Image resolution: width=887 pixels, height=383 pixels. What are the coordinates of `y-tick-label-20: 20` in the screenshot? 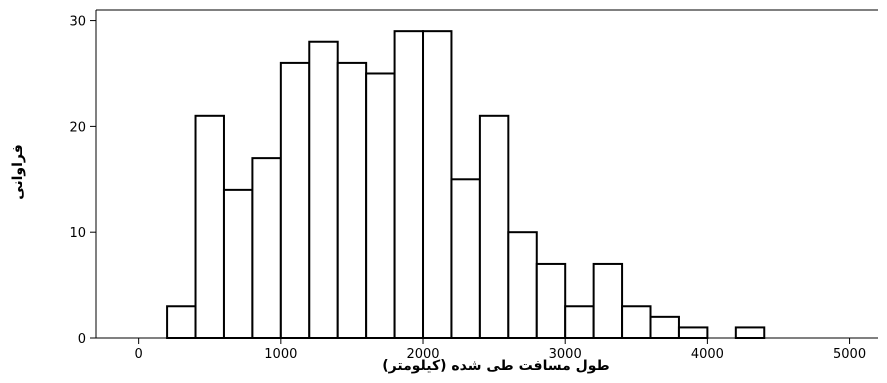 It's located at (77, 127).